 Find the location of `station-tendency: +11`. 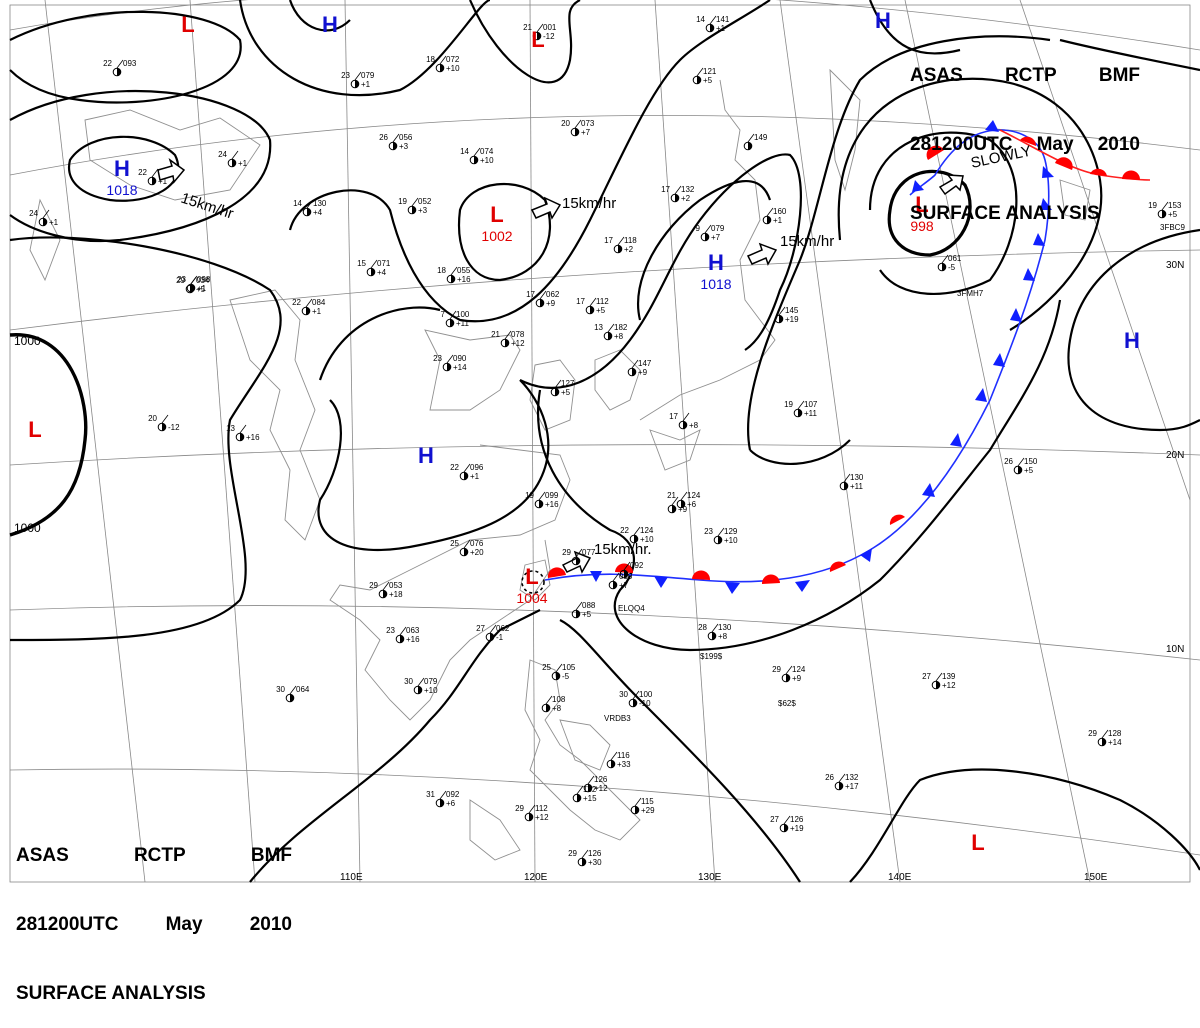

station-tendency: +11 is located at coordinates (811, 413).